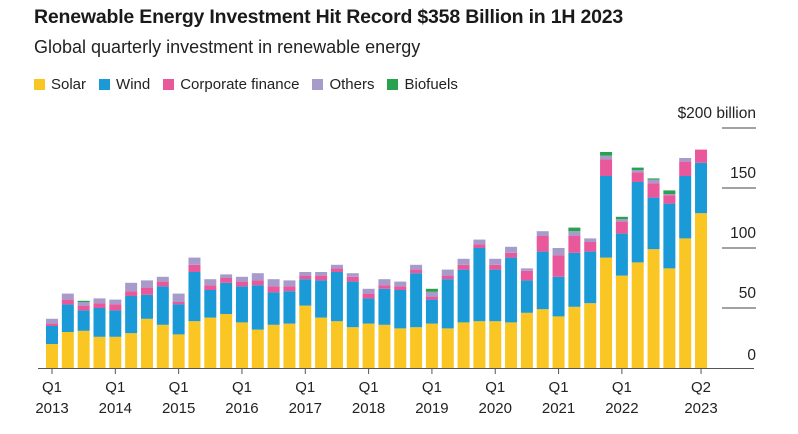 The height and width of the screenshot is (434, 798). Describe the element at coordinates (479, 242) in the screenshot. I see `bar-others-q4-2019` at that location.